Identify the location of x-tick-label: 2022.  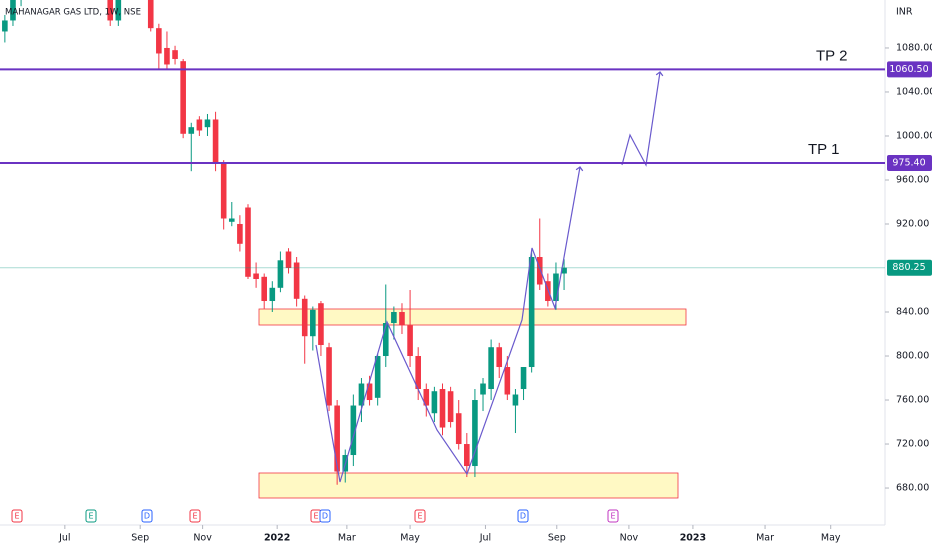
(277, 538).